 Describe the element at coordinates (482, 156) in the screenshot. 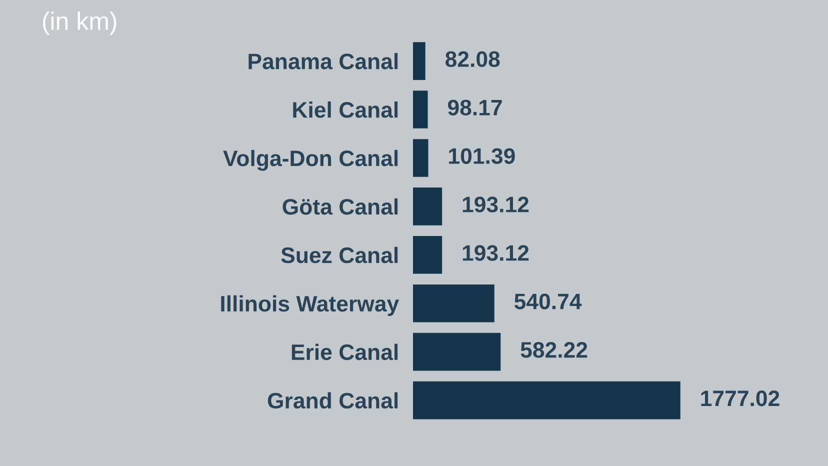

I see `data-label: 101.39` at that location.